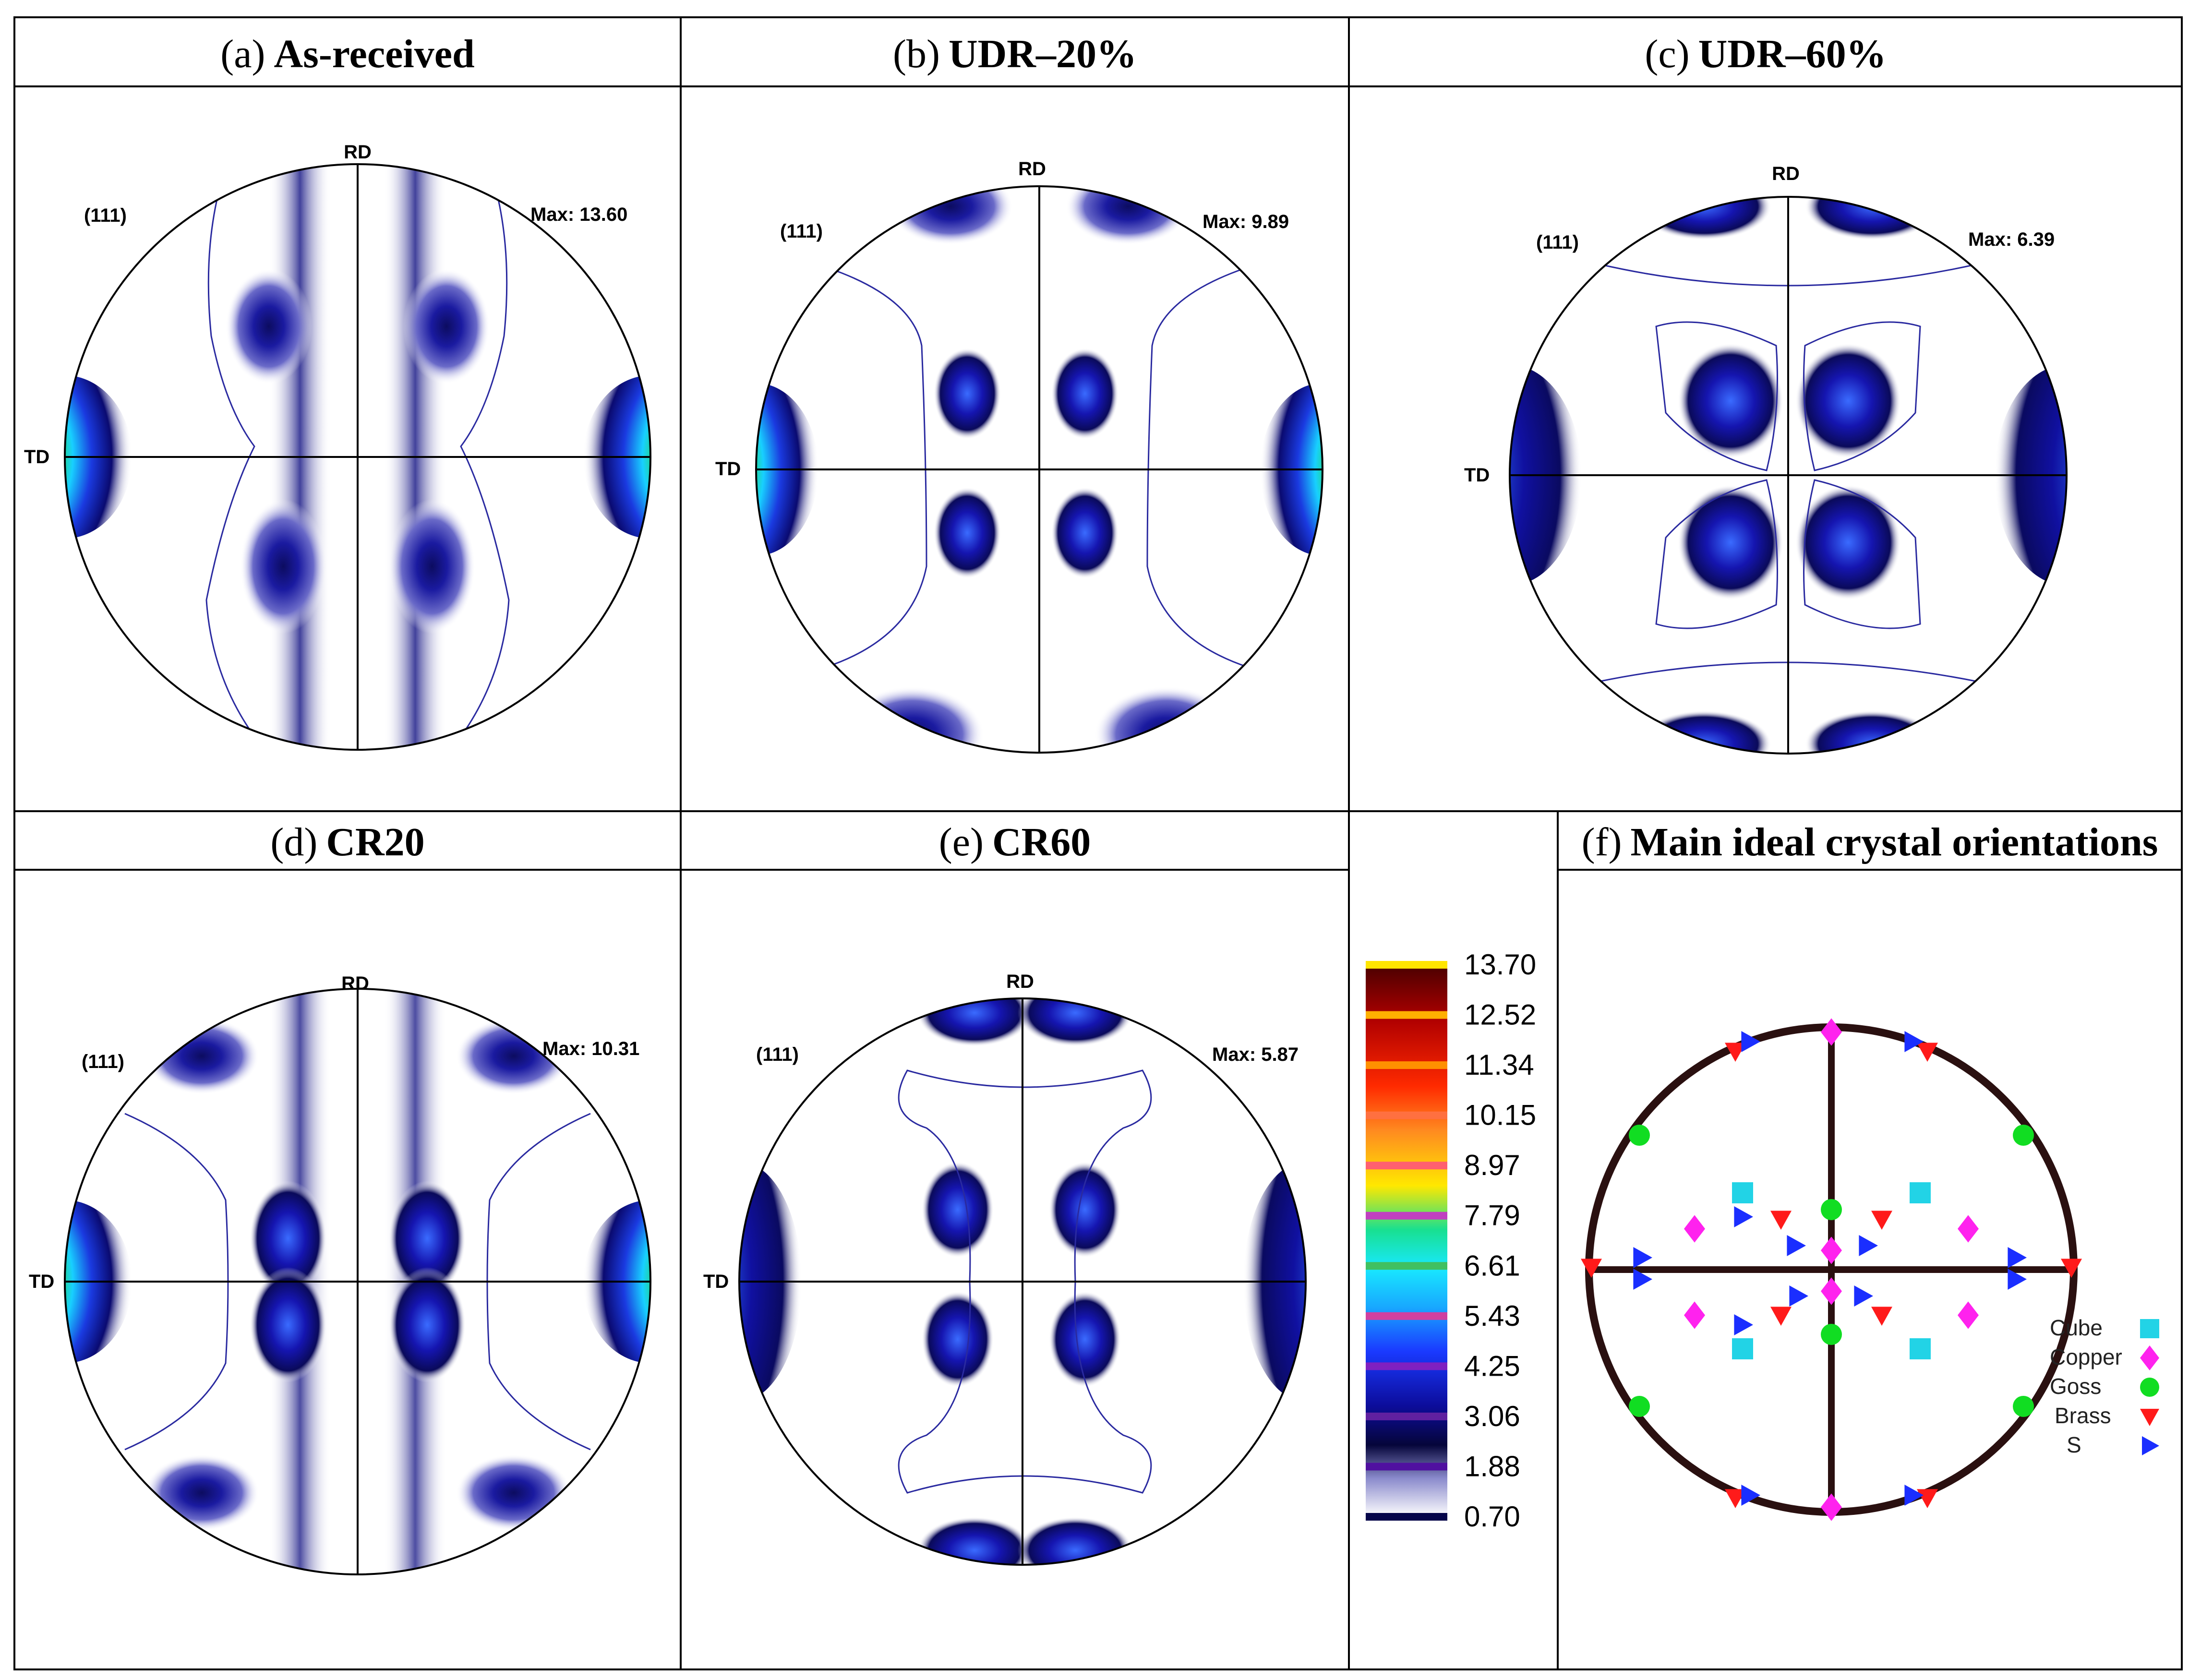  Describe the element at coordinates (2150, 1445) in the screenshot. I see `legend-marker-s` at that location.